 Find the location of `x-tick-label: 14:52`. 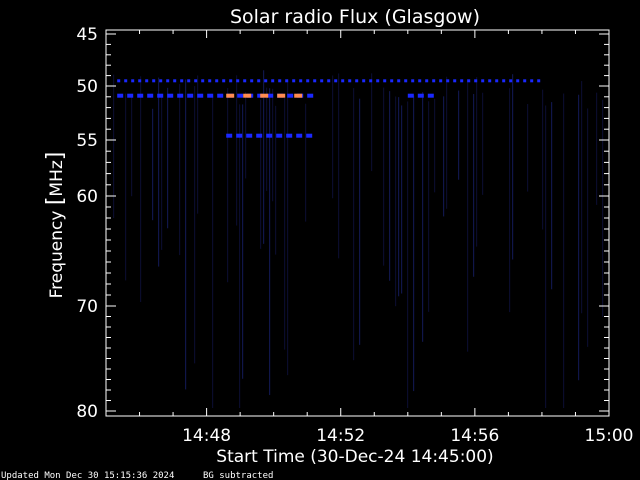

x-tick-label: 14:52 is located at coordinates (340, 436).